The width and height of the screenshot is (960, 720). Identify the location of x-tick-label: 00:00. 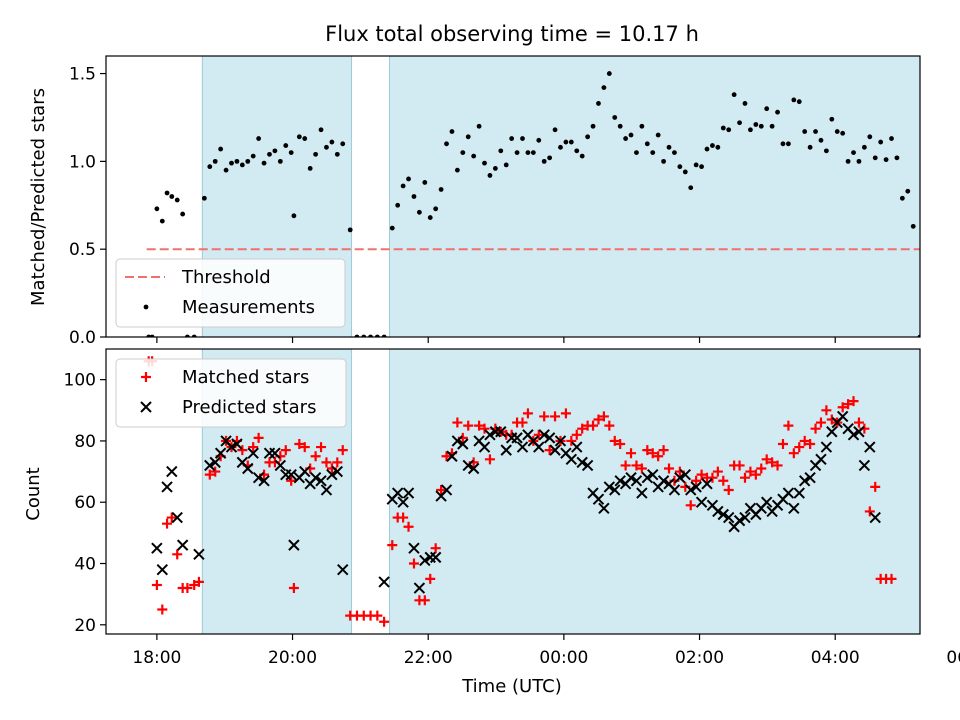
(563, 658).